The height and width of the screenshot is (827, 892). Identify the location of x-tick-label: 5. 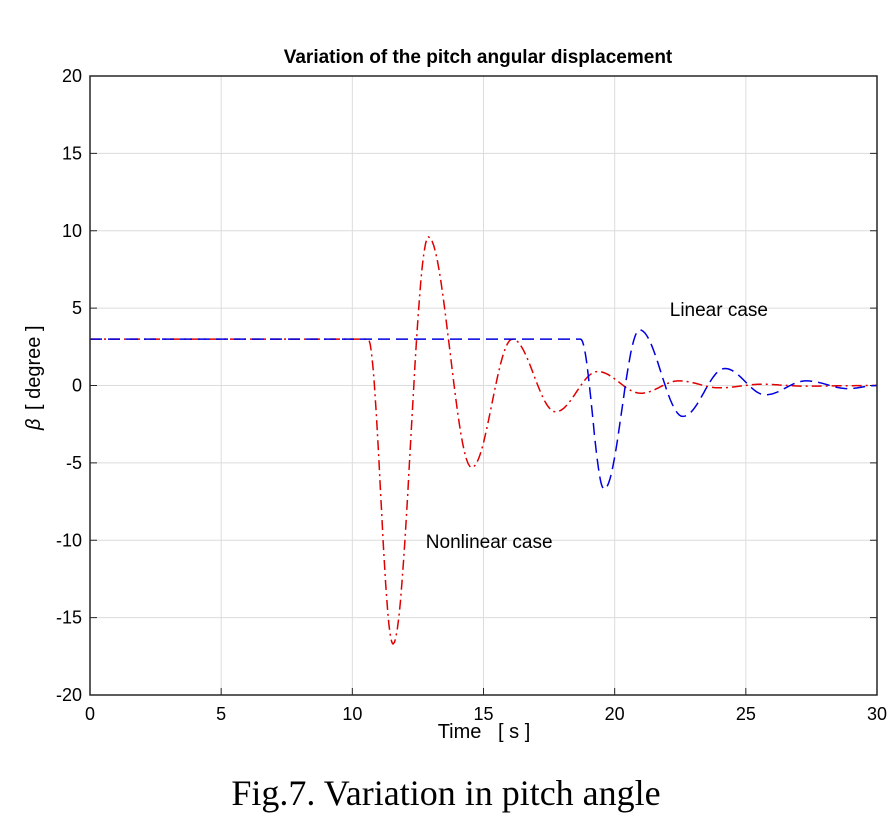
(221, 714).